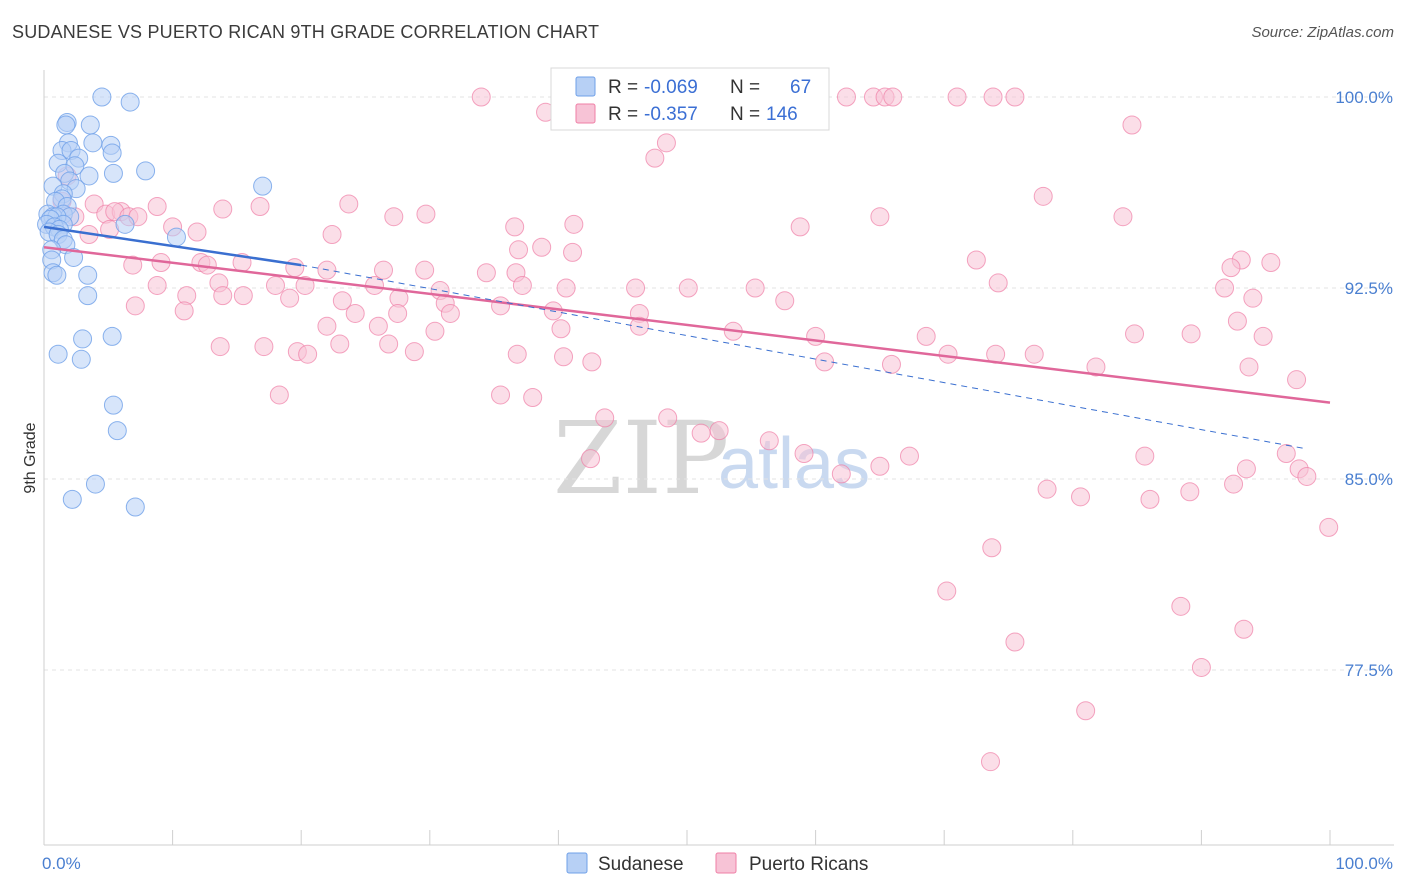  I want to click on sudanese-points, so click(155, 302).